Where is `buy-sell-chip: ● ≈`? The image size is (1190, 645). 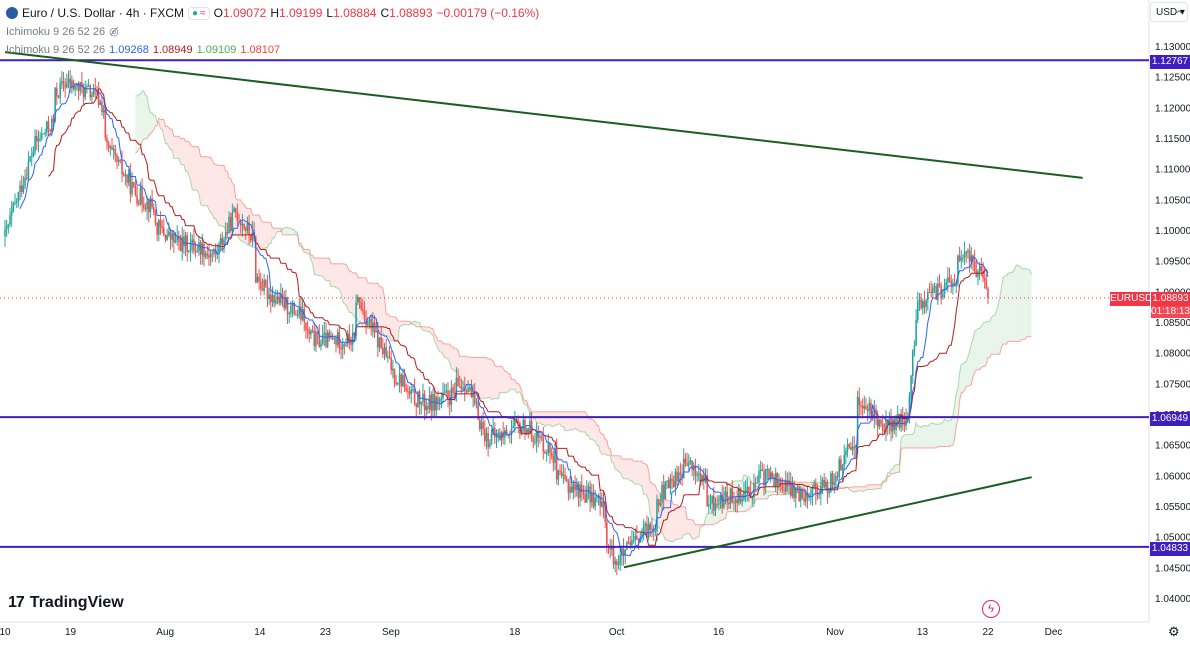 buy-sell-chip: ● ≈ is located at coordinates (199, 13).